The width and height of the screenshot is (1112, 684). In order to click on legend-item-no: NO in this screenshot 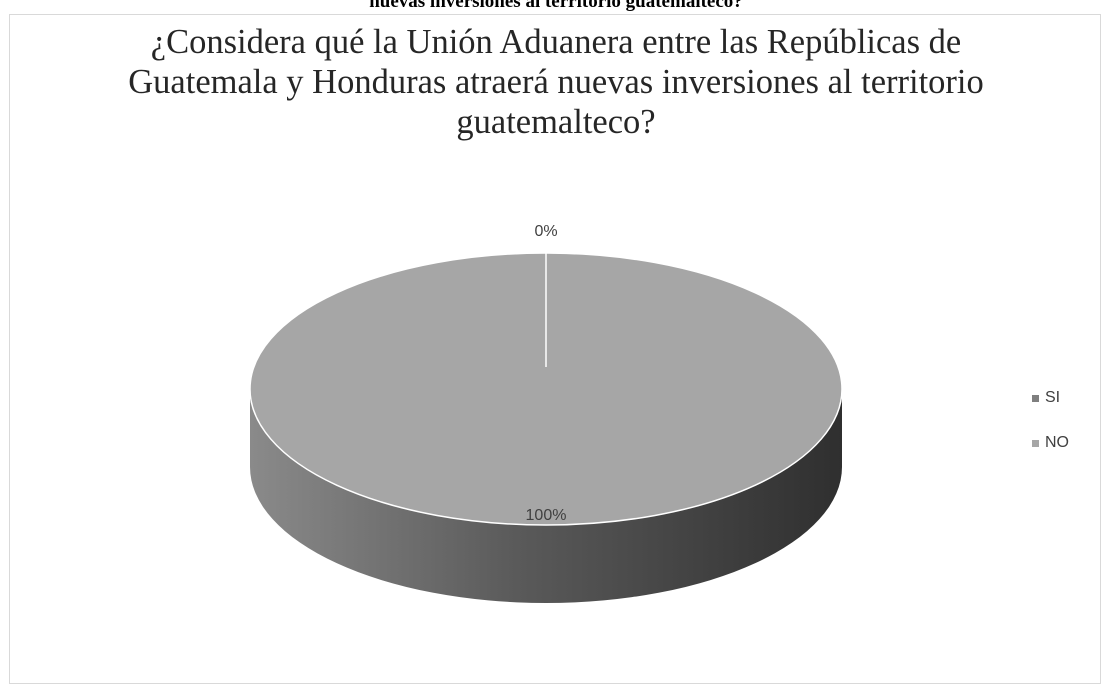, I will do `click(1050, 443)`.